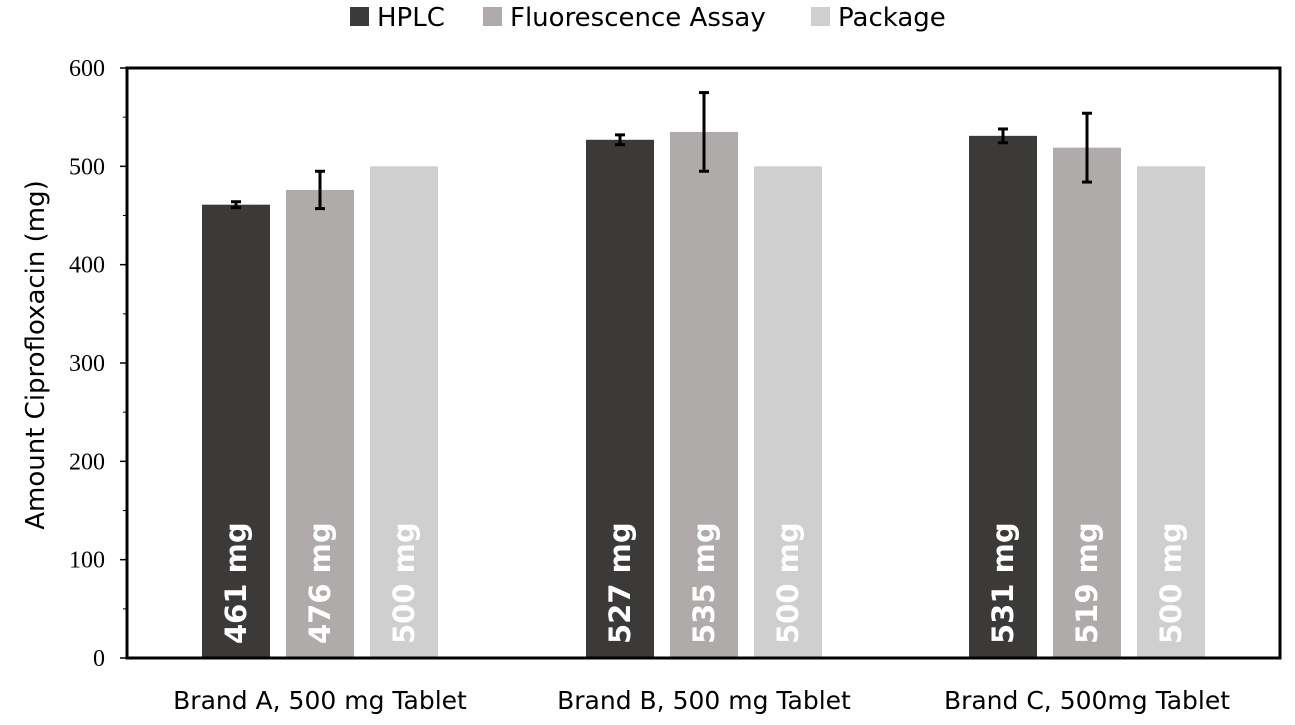 The image size is (1295, 725). I want to click on data-label: 476 mg, so click(320, 583).